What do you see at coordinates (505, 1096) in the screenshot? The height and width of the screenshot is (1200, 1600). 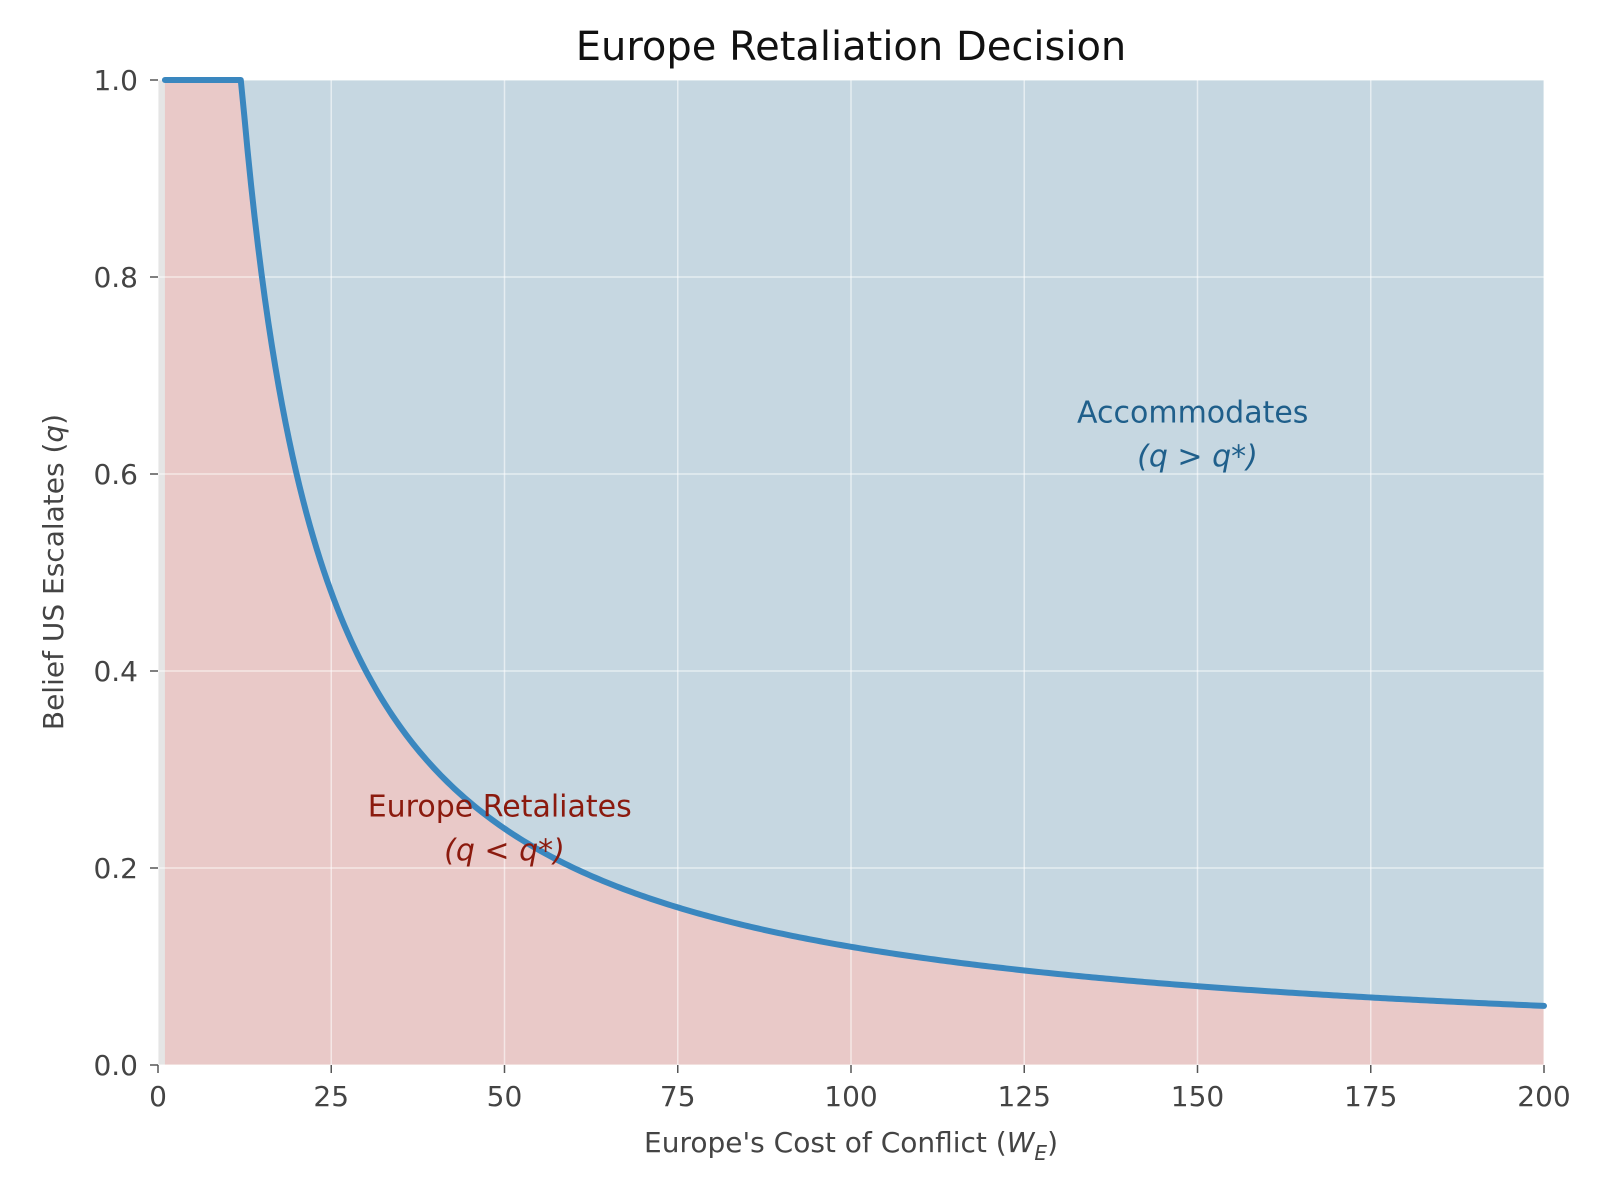 I see `x-tick-label: 50` at bounding box center [505, 1096].